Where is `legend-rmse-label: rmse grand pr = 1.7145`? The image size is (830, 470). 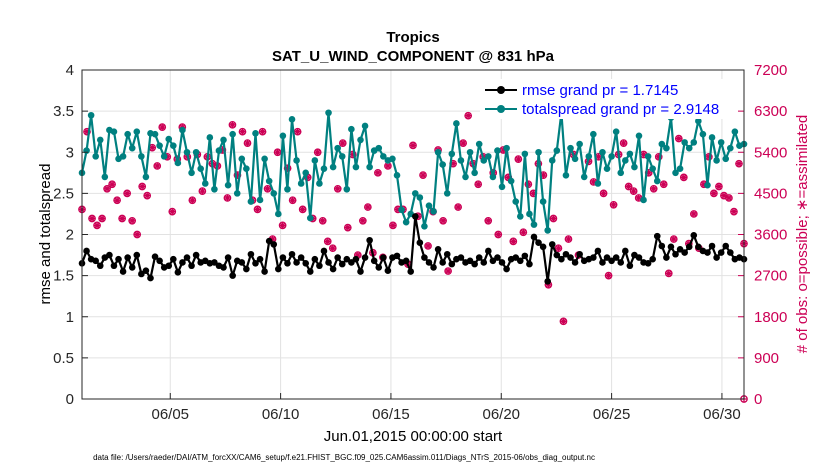 legend-rmse-label: rmse grand pr = 1.7145 is located at coordinates (600, 90).